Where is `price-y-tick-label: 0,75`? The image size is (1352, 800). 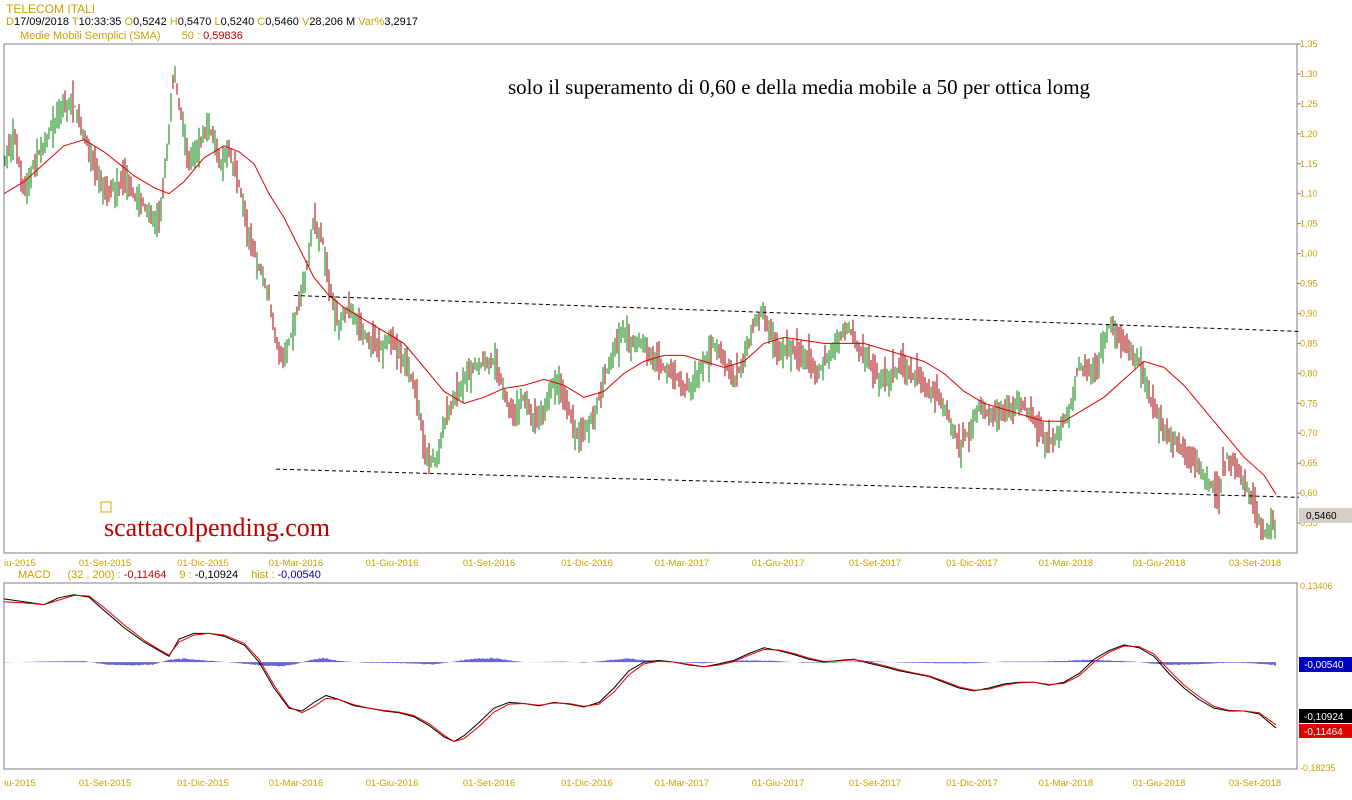
price-y-tick-label: 0,75 is located at coordinates (1309, 403).